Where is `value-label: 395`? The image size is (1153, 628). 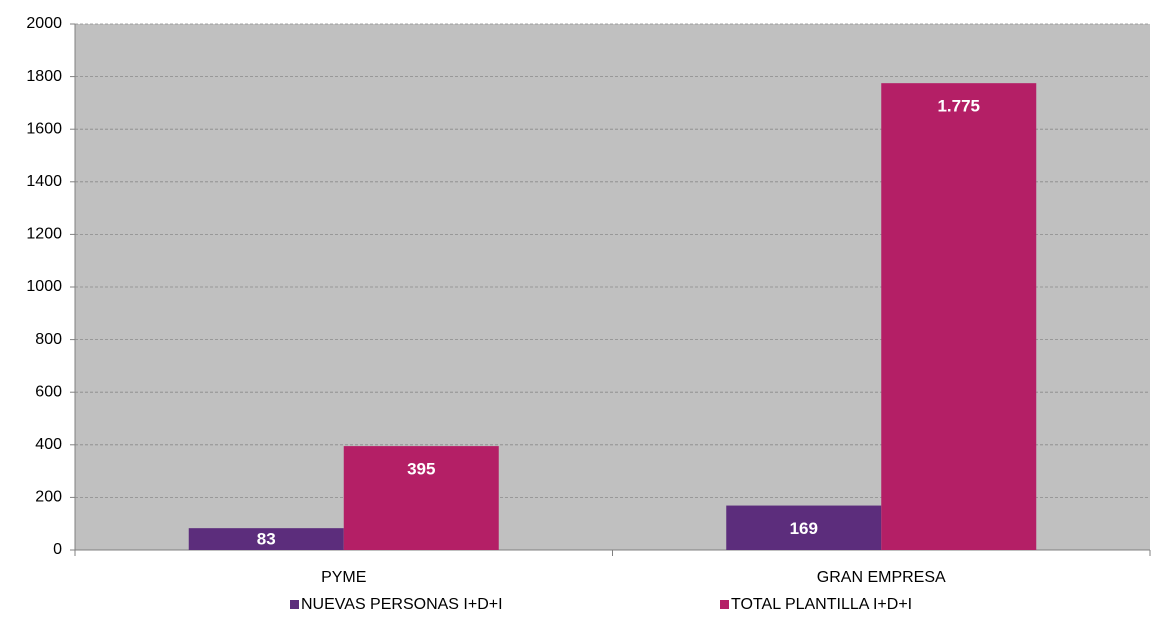 value-label: 395 is located at coordinates (421, 469).